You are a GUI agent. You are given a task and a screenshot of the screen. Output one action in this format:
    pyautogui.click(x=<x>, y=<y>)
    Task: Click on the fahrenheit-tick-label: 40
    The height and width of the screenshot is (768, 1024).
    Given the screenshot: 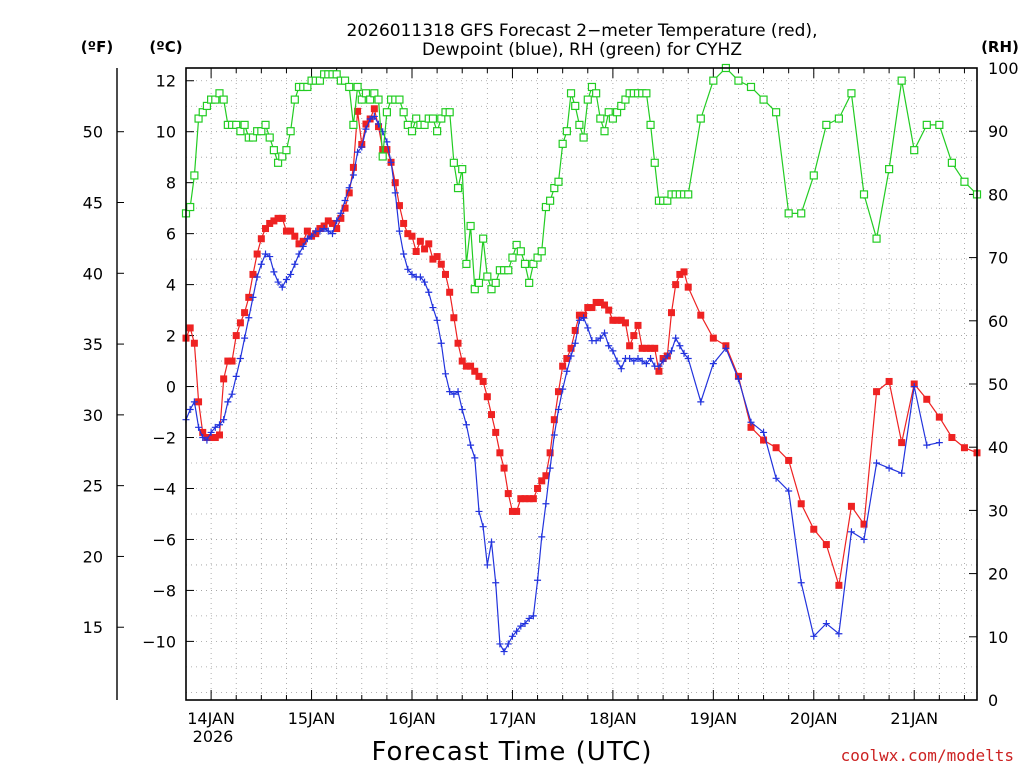 What is the action you would take?
    pyautogui.click(x=93, y=273)
    